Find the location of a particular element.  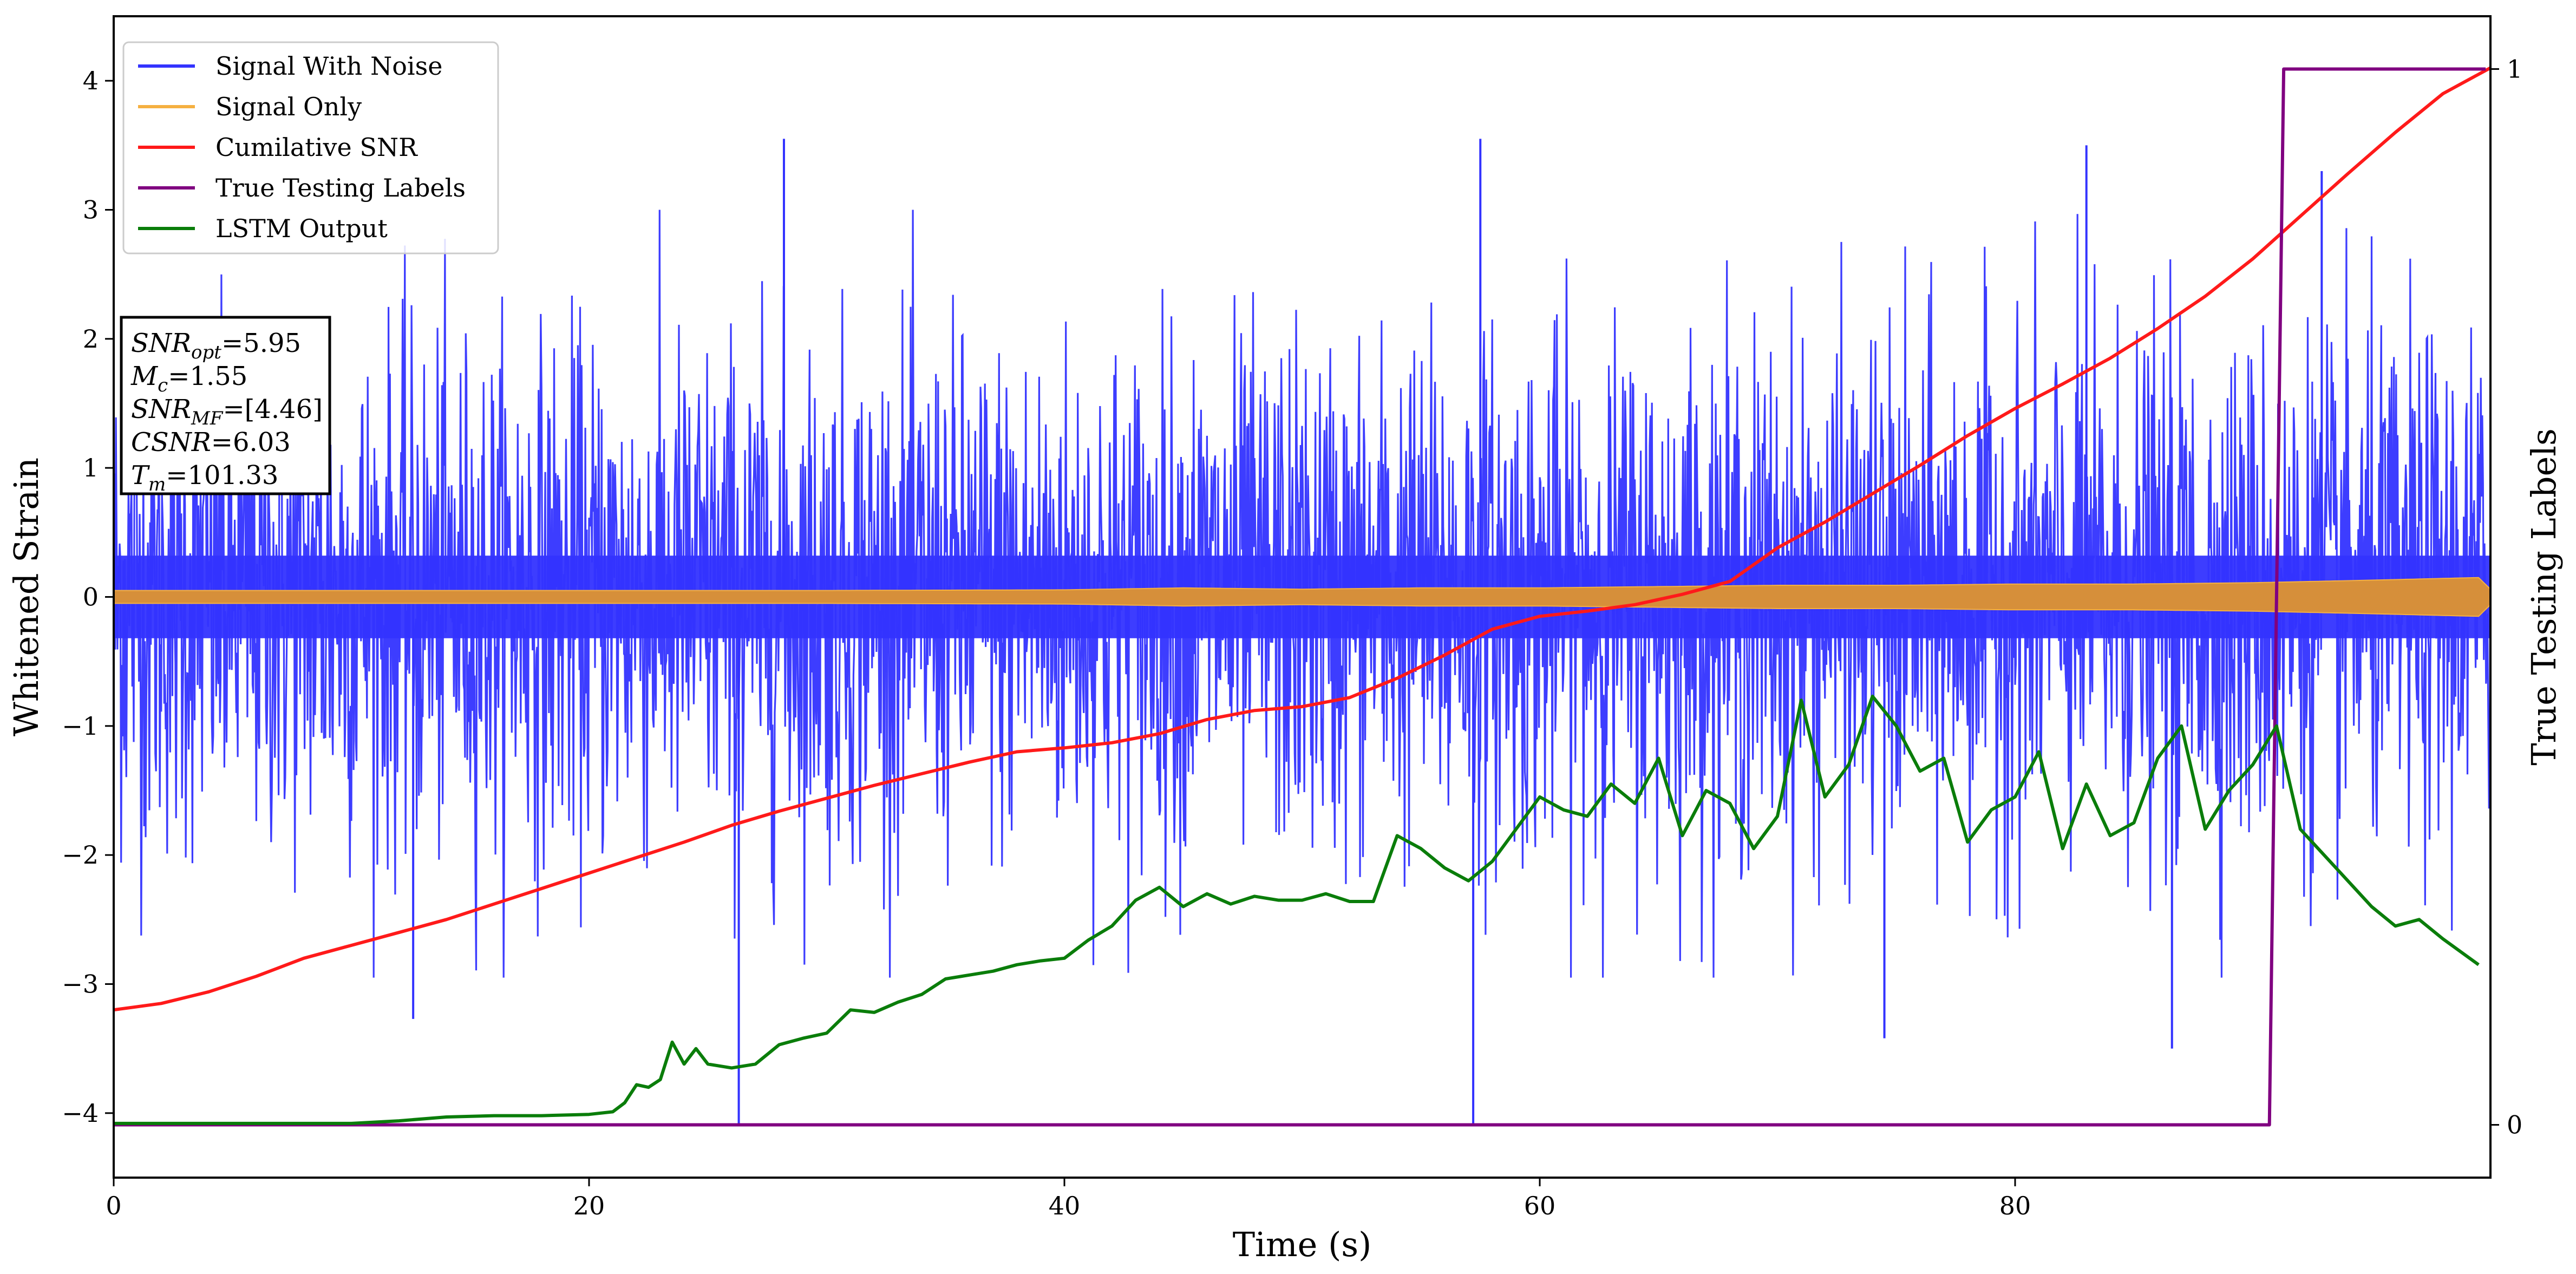

legend-box is located at coordinates (310, 147).